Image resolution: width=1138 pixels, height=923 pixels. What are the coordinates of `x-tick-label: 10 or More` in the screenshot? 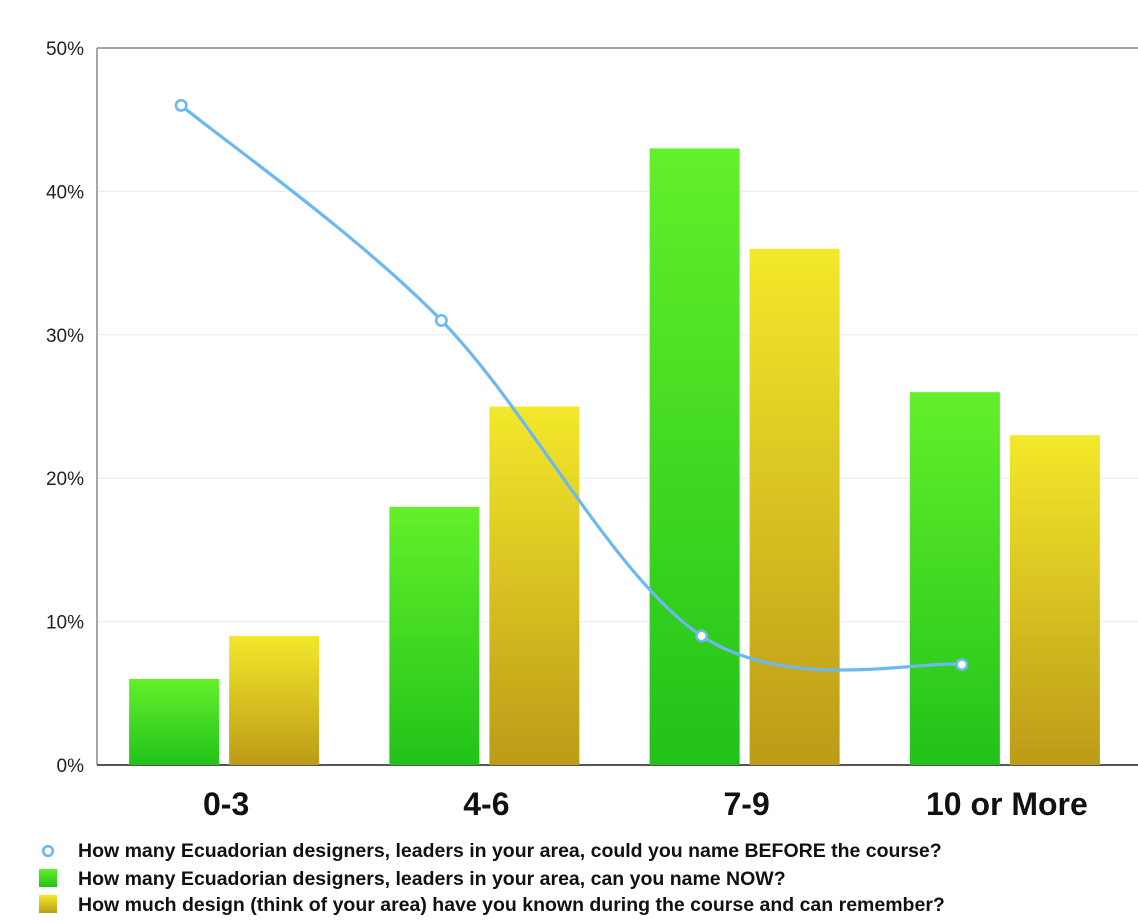 It's located at (1007, 804).